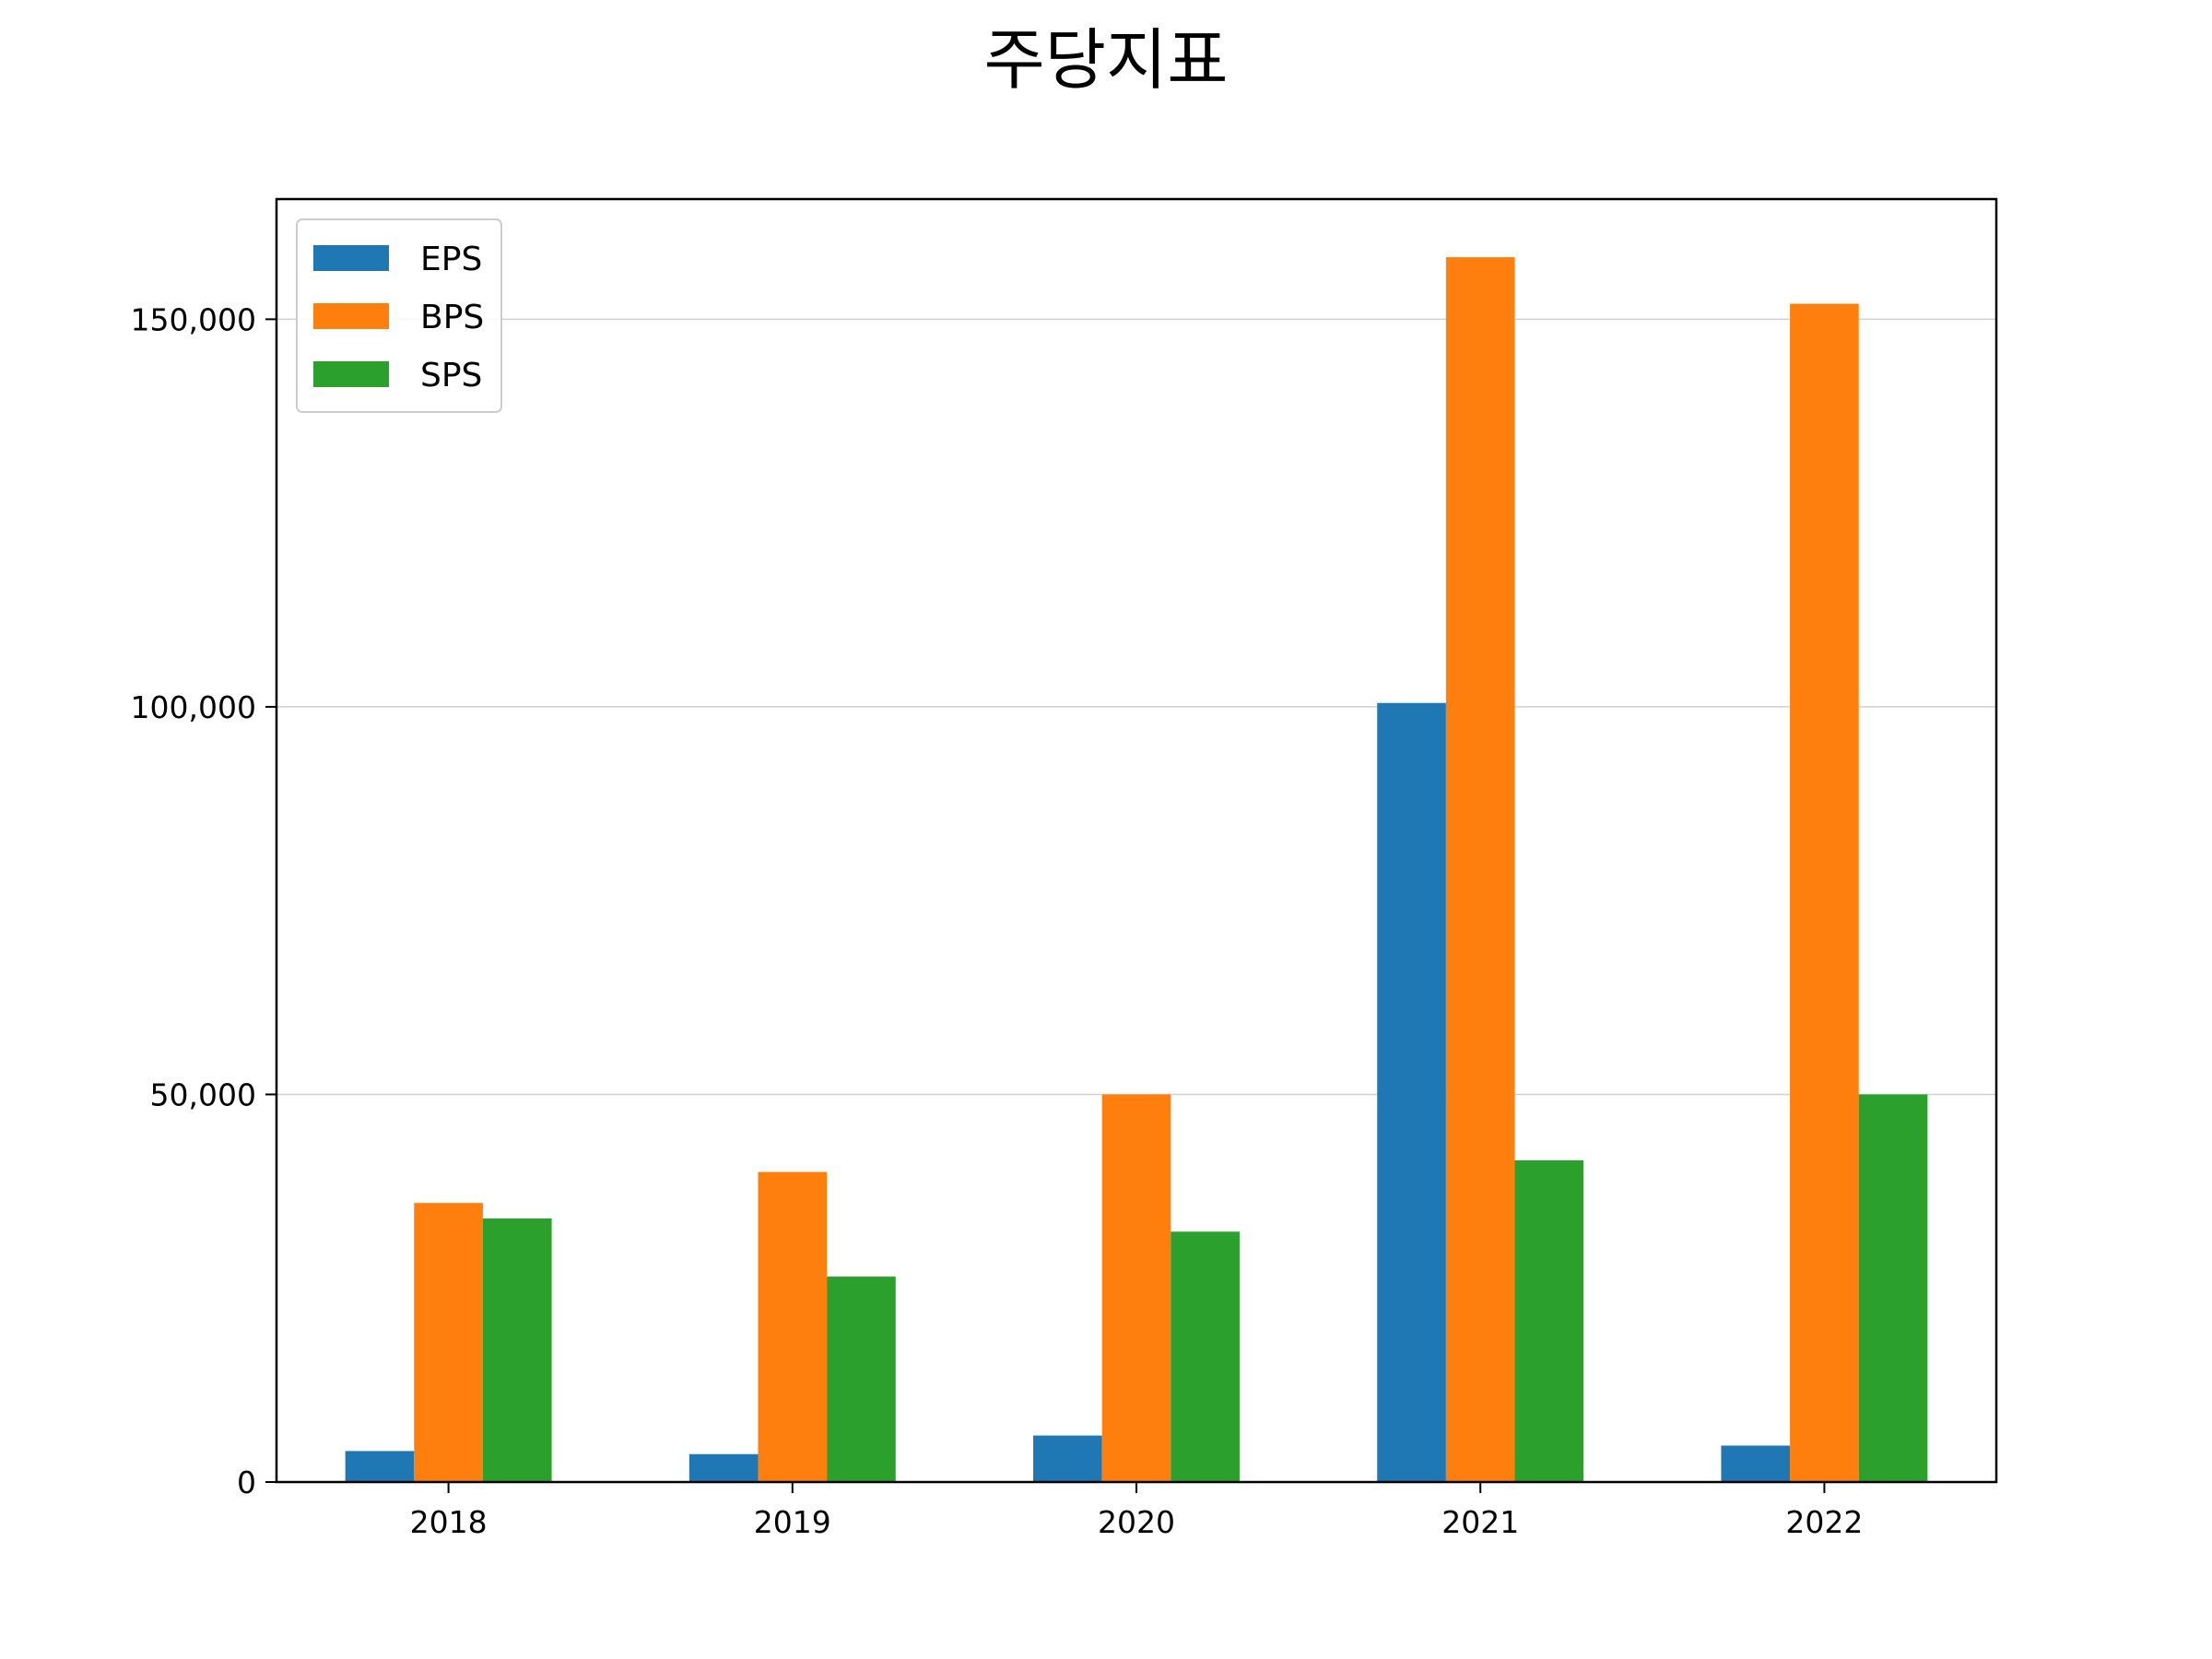 The width and height of the screenshot is (2212, 1659). What do you see at coordinates (351, 258) in the screenshot?
I see `legend-swatch-eps` at bounding box center [351, 258].